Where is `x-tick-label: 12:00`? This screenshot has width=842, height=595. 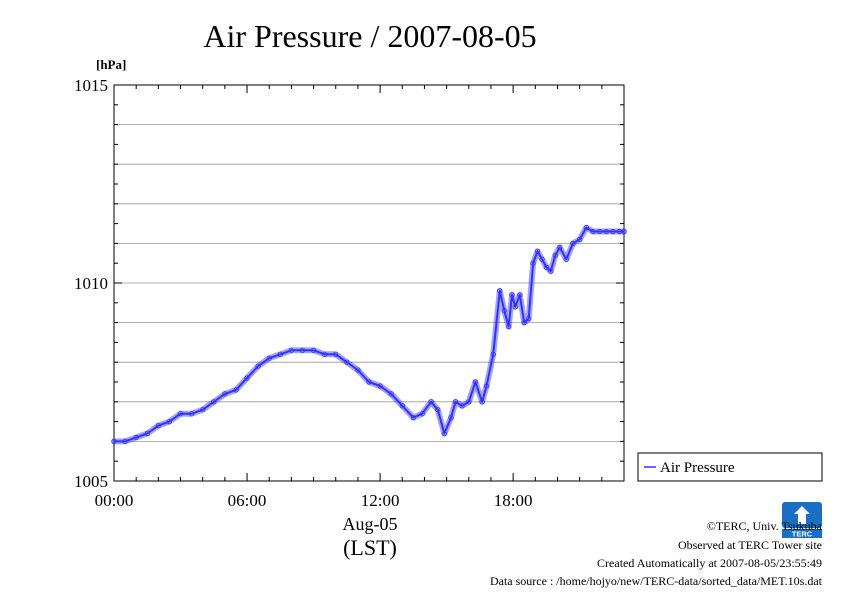
x-tick-label: 12:00 is located at coordinates (380, 500).